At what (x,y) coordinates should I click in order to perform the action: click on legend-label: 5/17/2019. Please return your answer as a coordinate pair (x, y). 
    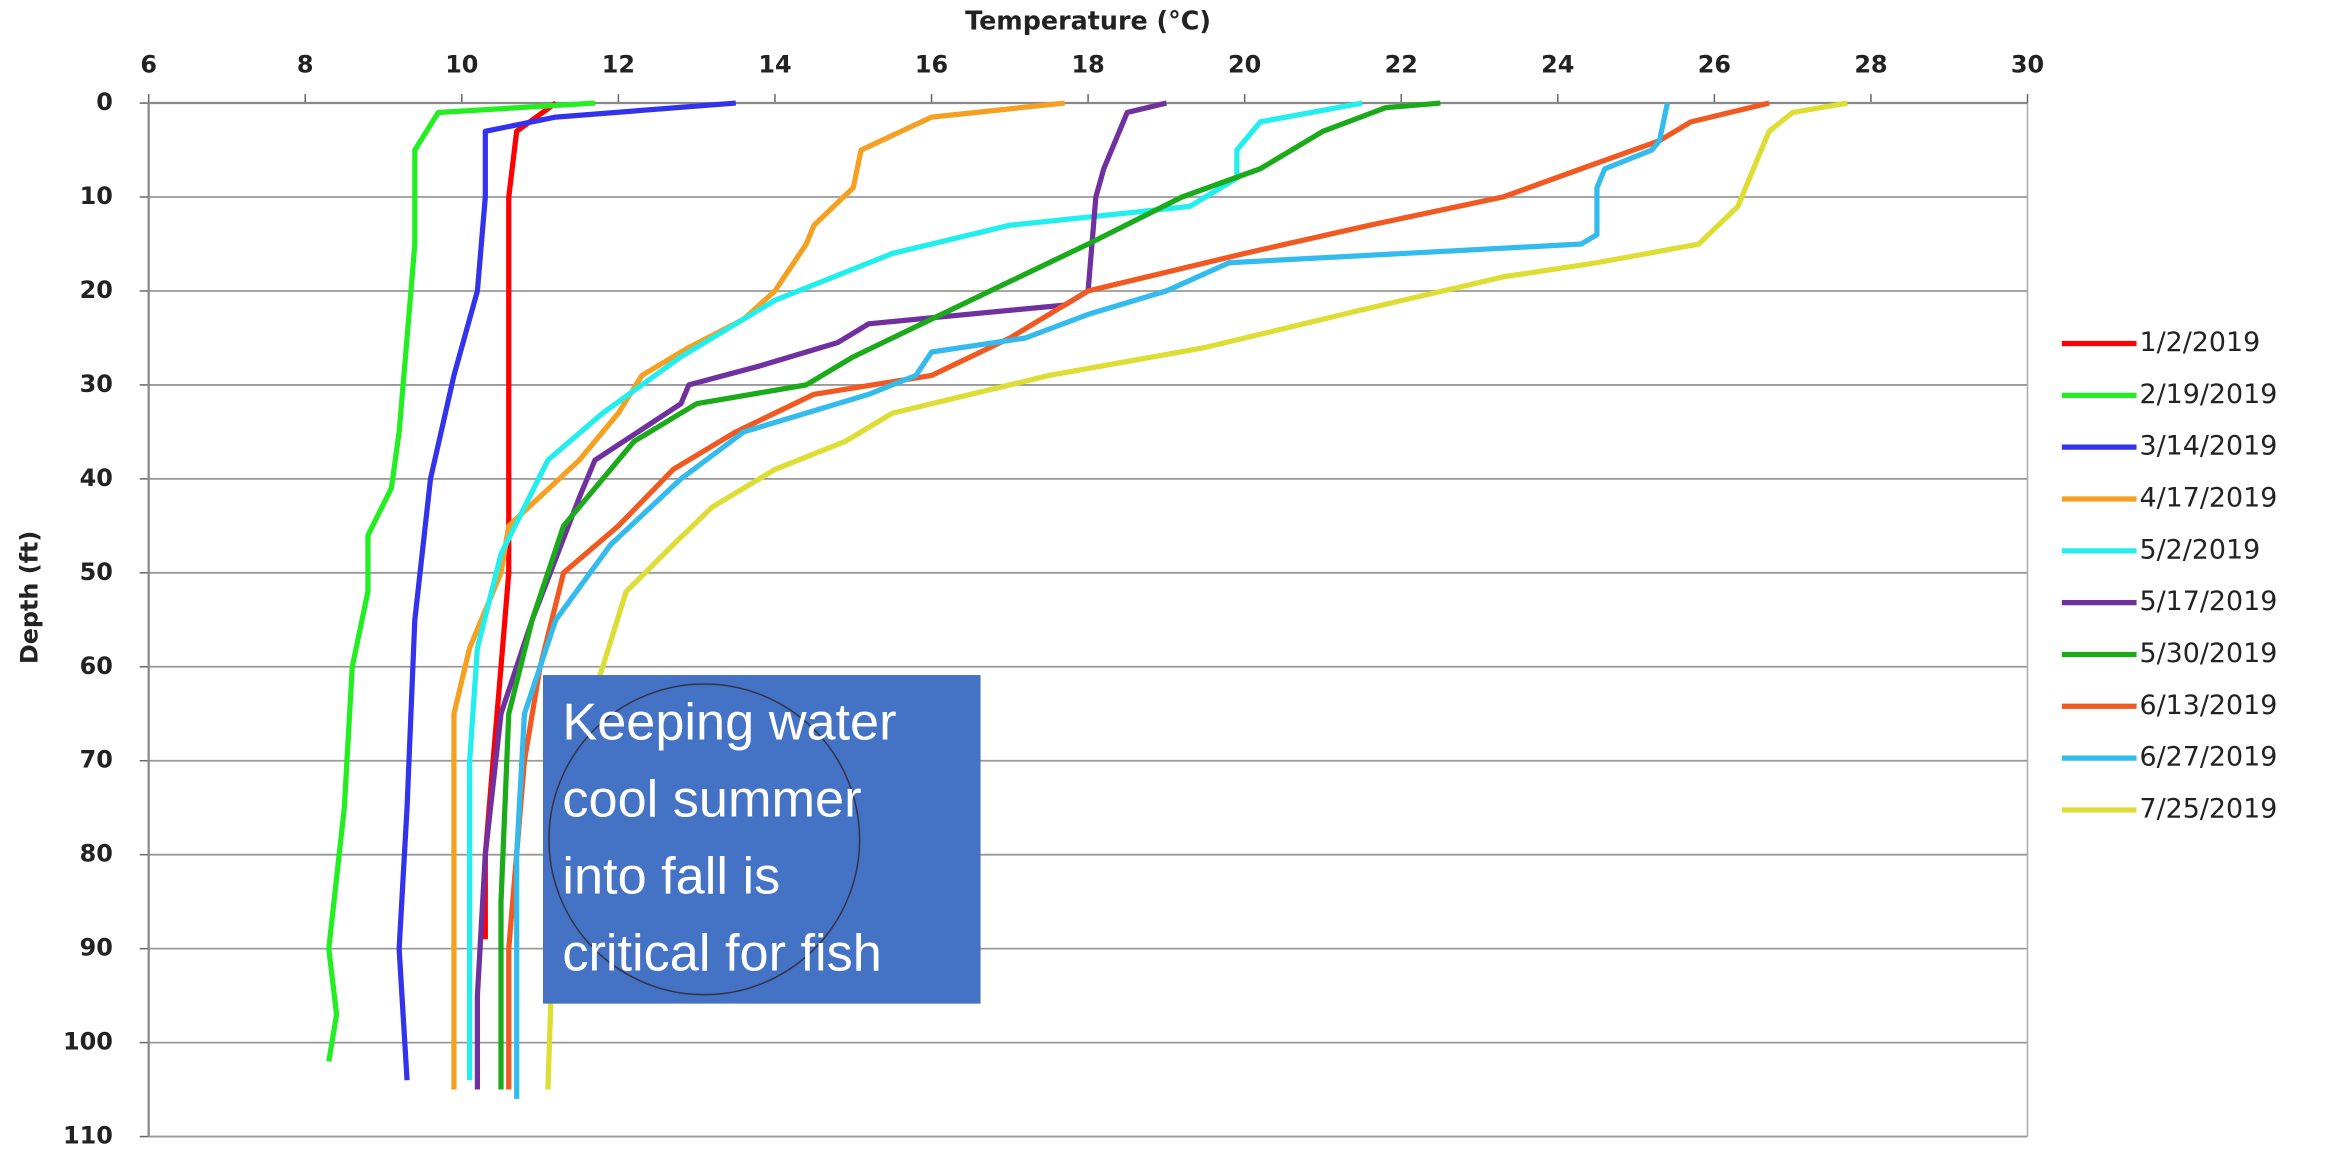
    Looking at the image, I should click on (2209, 601).